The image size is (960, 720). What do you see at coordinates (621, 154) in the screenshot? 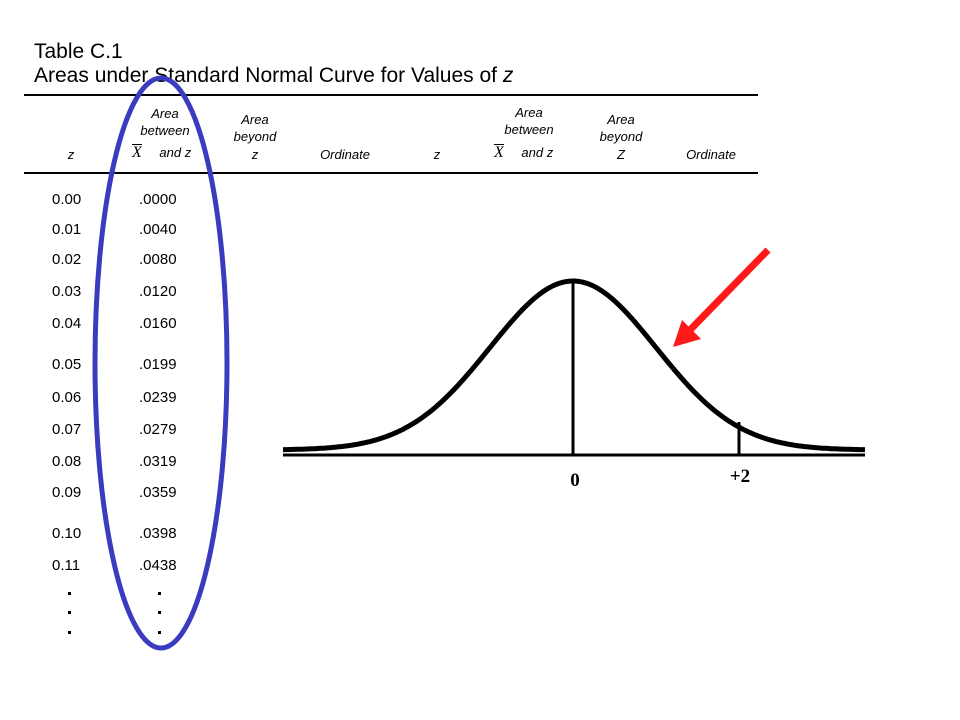
I see `header-area-beyond-right-line3: Z` at bounding box center [621, 154].